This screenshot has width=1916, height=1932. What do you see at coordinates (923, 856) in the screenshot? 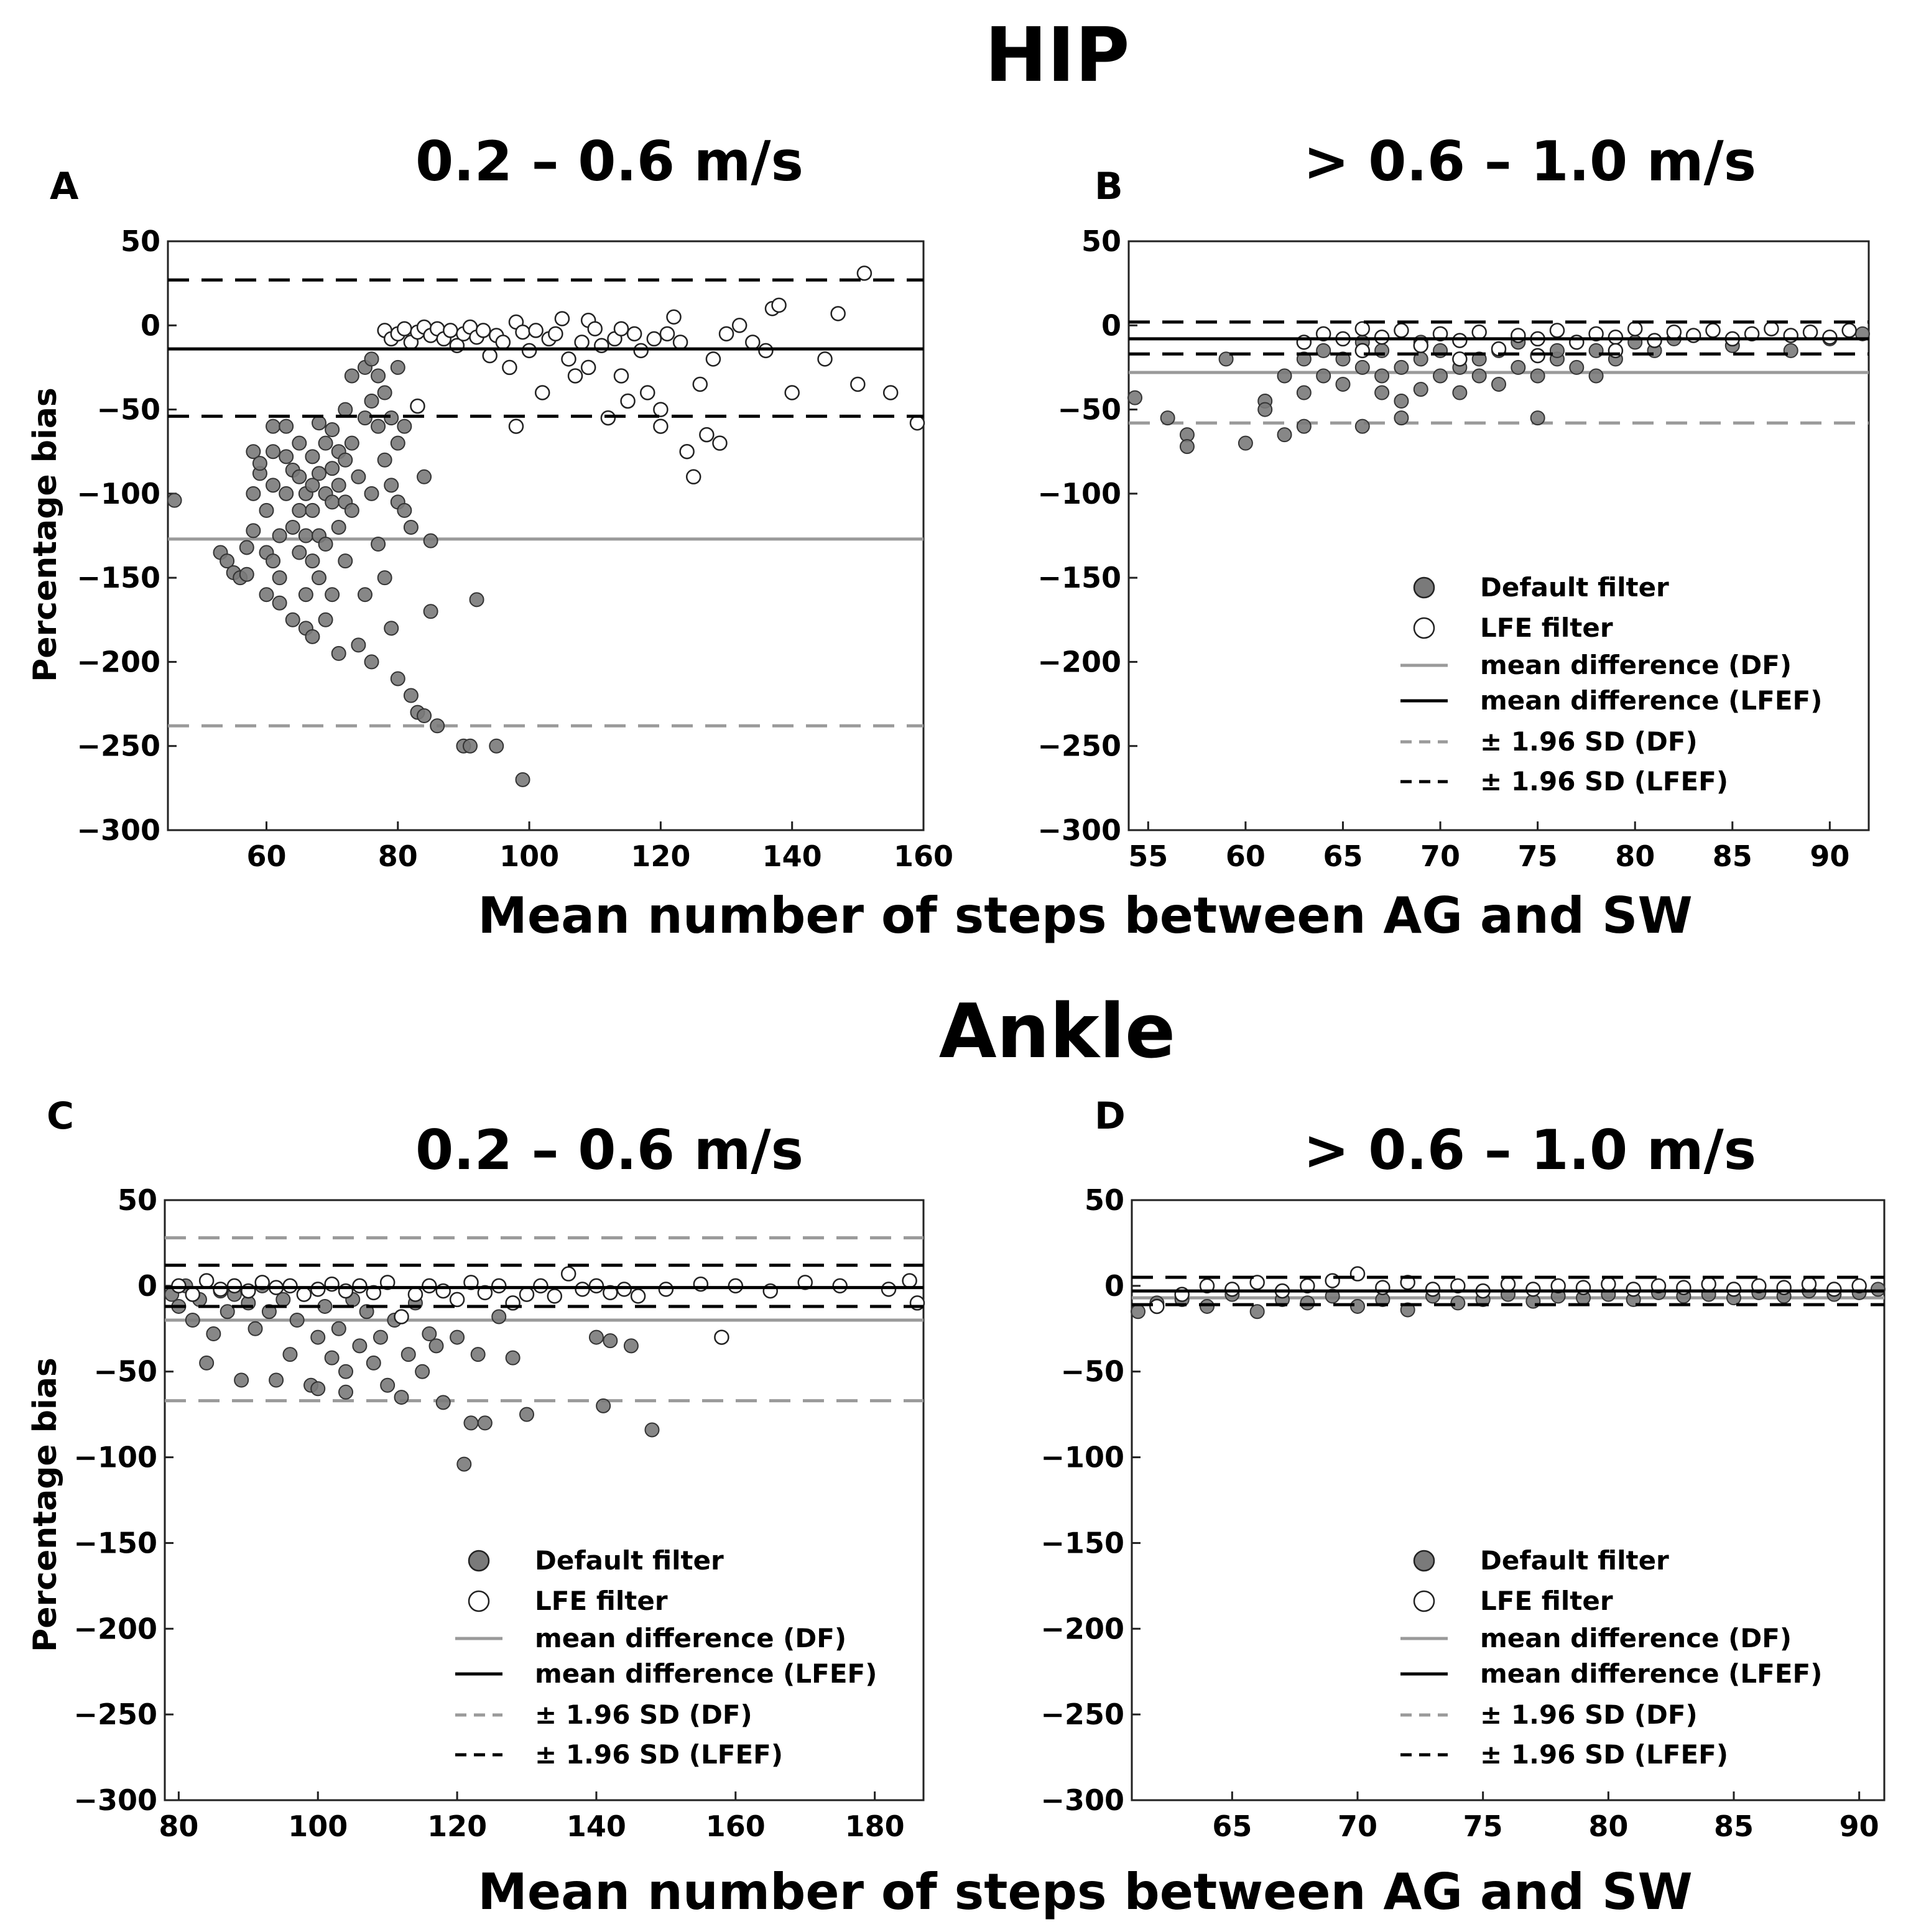
I see `x-tick-label: 160` at bounding box center [923, 856].